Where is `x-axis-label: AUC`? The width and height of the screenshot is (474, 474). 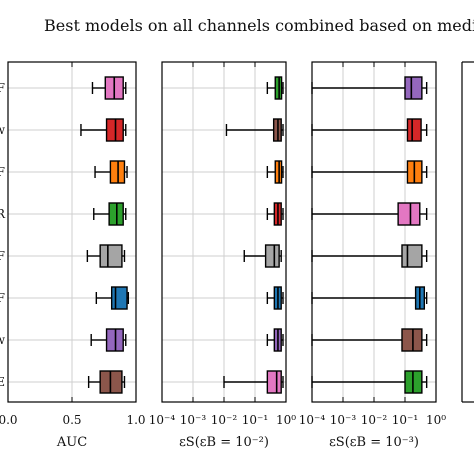
x-axis-label: AUC is located at coordinates (71, 442).